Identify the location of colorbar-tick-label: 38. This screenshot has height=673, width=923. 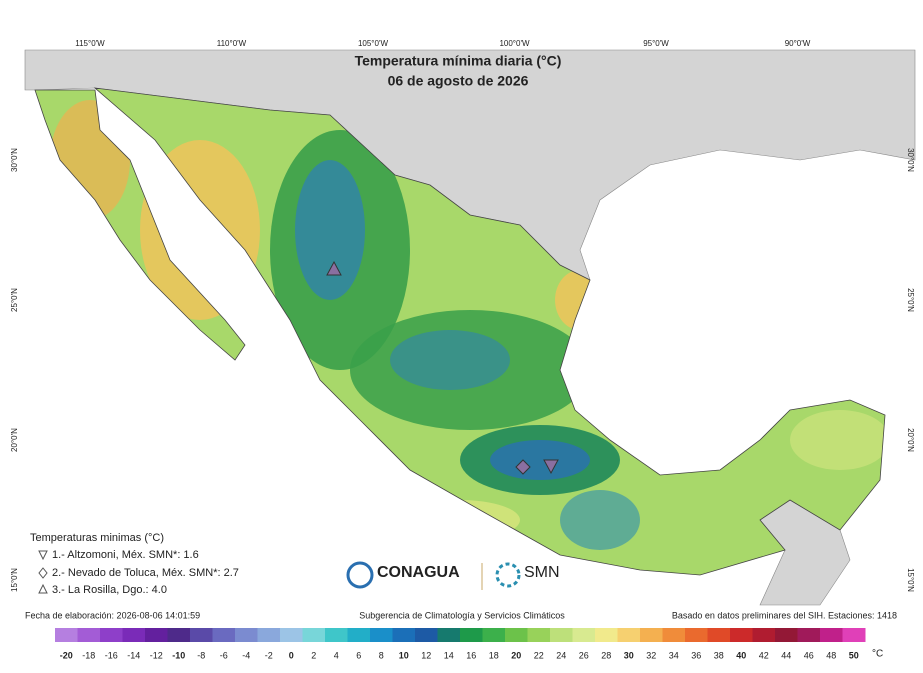
(719, 655).